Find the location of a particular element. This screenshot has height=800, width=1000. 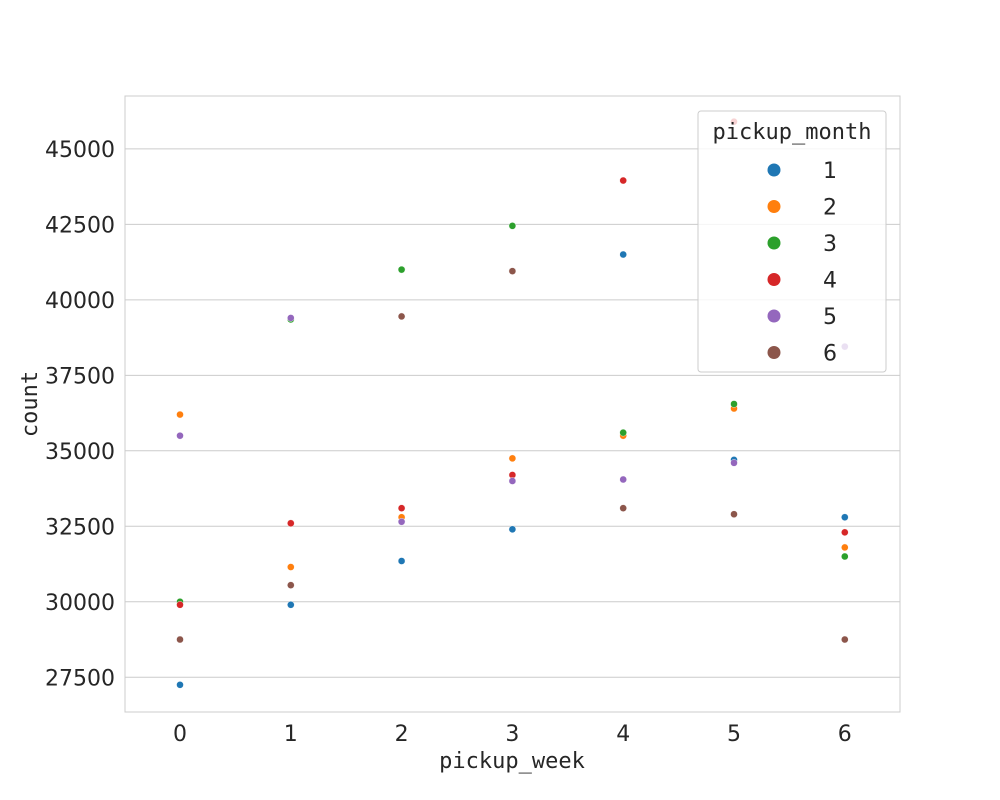

x-axis-label: pickup_week is located at coordinates (512, 761).